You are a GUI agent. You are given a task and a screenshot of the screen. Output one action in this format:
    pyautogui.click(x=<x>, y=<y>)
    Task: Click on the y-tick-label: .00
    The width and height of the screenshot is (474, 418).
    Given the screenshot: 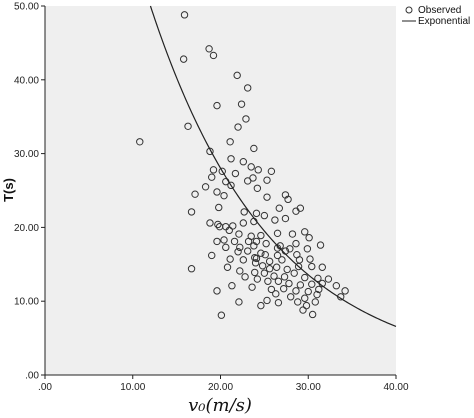 What is the action you would take?
    pyautogui.click(x=32, y=376)
    